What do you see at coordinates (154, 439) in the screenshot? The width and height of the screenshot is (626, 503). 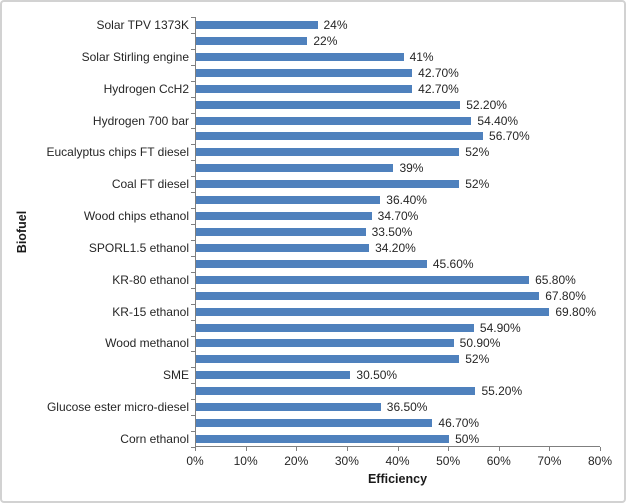 I see `category-label: Corn ethanol` at bounding box center [154, 439].